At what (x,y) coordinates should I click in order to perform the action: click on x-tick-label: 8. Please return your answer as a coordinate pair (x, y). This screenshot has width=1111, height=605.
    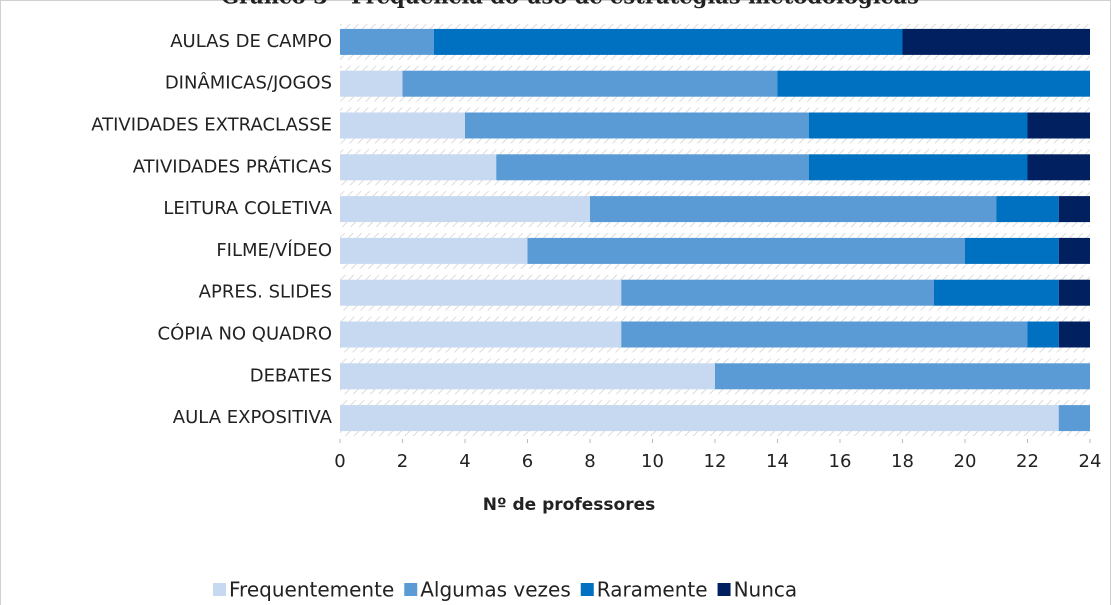
    Looking at the image, I should click on (589, 461).